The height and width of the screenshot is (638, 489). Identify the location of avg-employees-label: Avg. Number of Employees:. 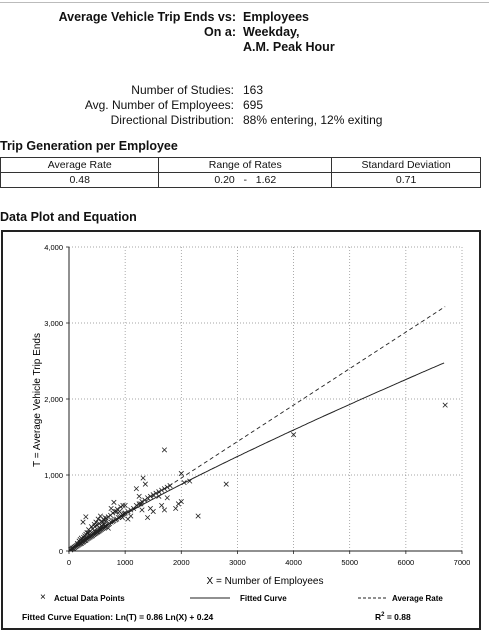
(159, 105).